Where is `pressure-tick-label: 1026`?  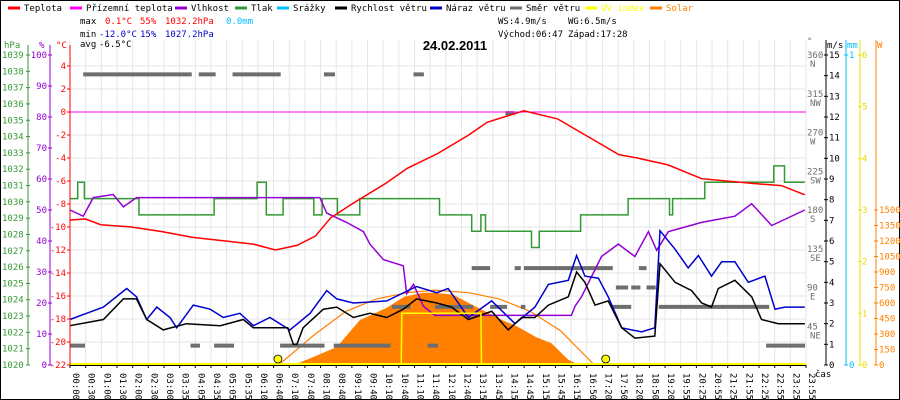
pressure-tick-label: 1026 is located at coordinates (13, 268).